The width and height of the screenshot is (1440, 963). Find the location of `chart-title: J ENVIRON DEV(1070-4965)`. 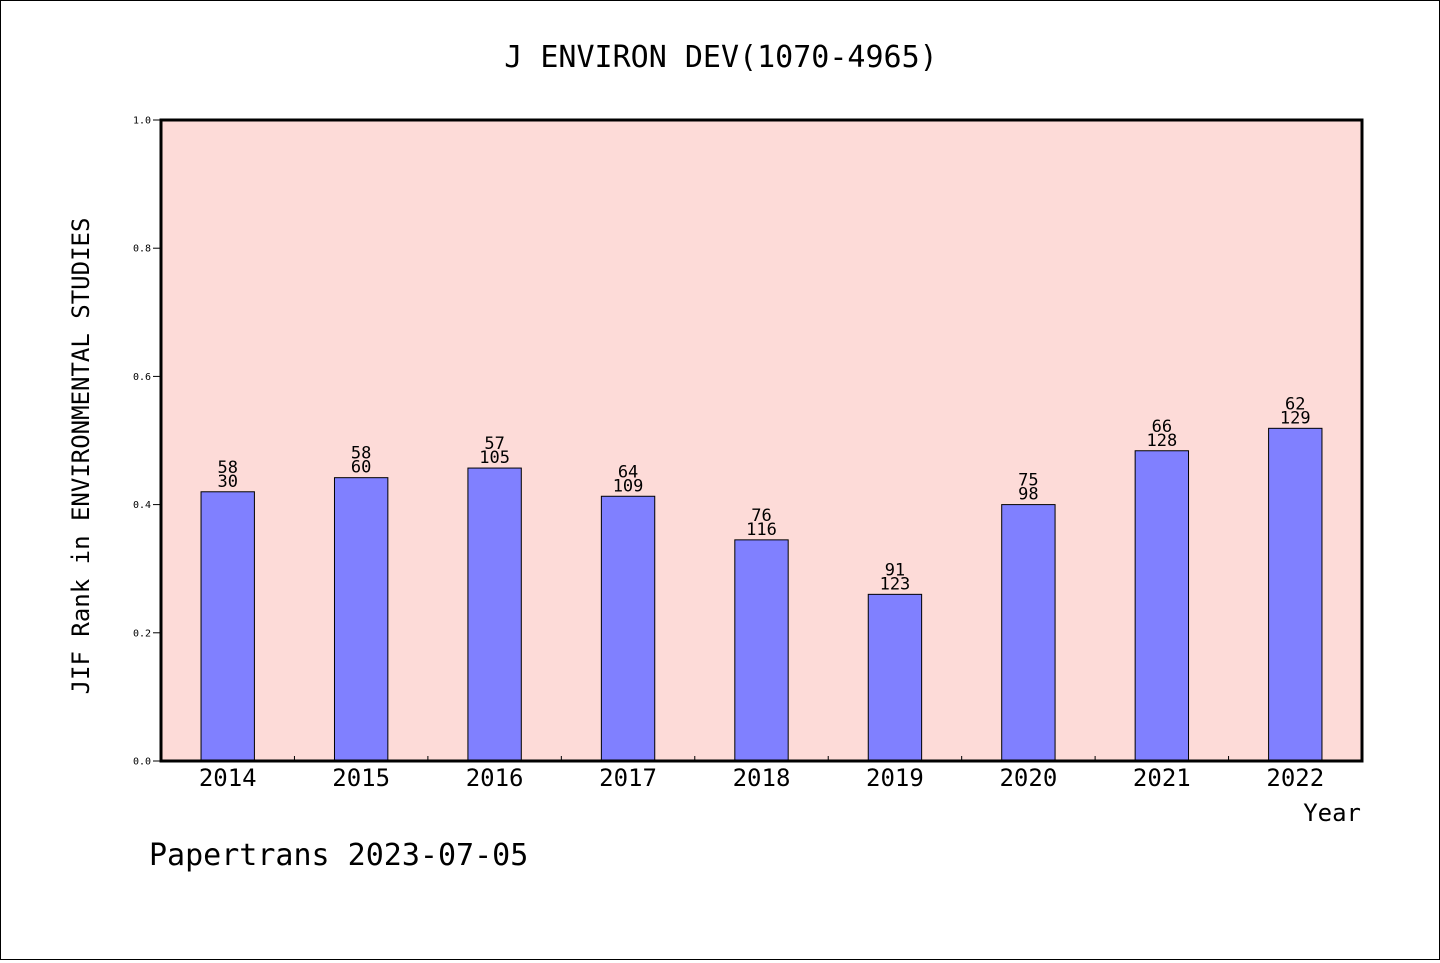

chart-title: J ENVIRON DEV(1070-4965) is located at coordinates (720, 57).